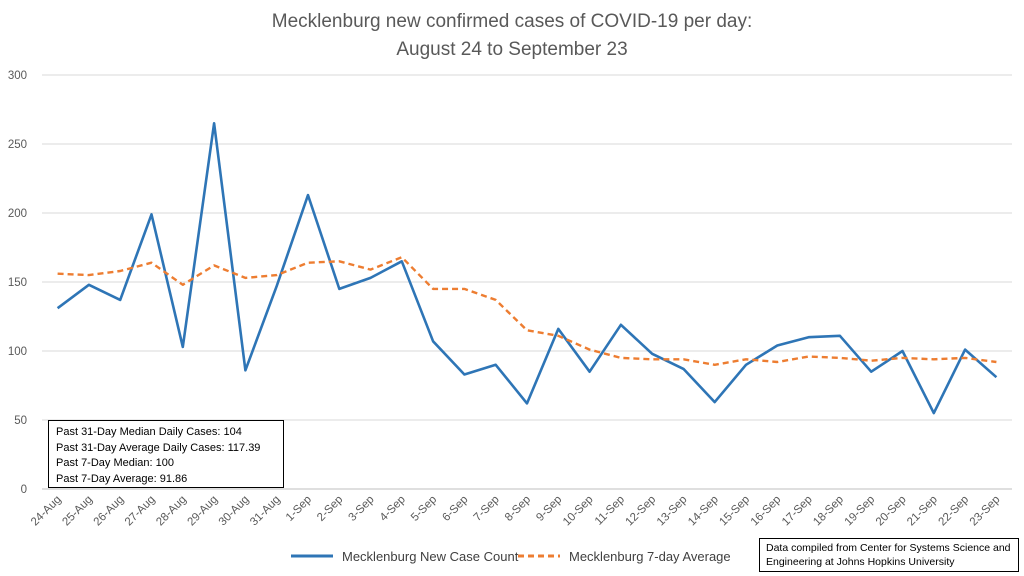 The height and width of the screenshot is (576, 1024). What do you see at coordinates (109, 511) in the screenshot?
I see `x-tick-label: 26-Aug` at bounding box center [109, 511].